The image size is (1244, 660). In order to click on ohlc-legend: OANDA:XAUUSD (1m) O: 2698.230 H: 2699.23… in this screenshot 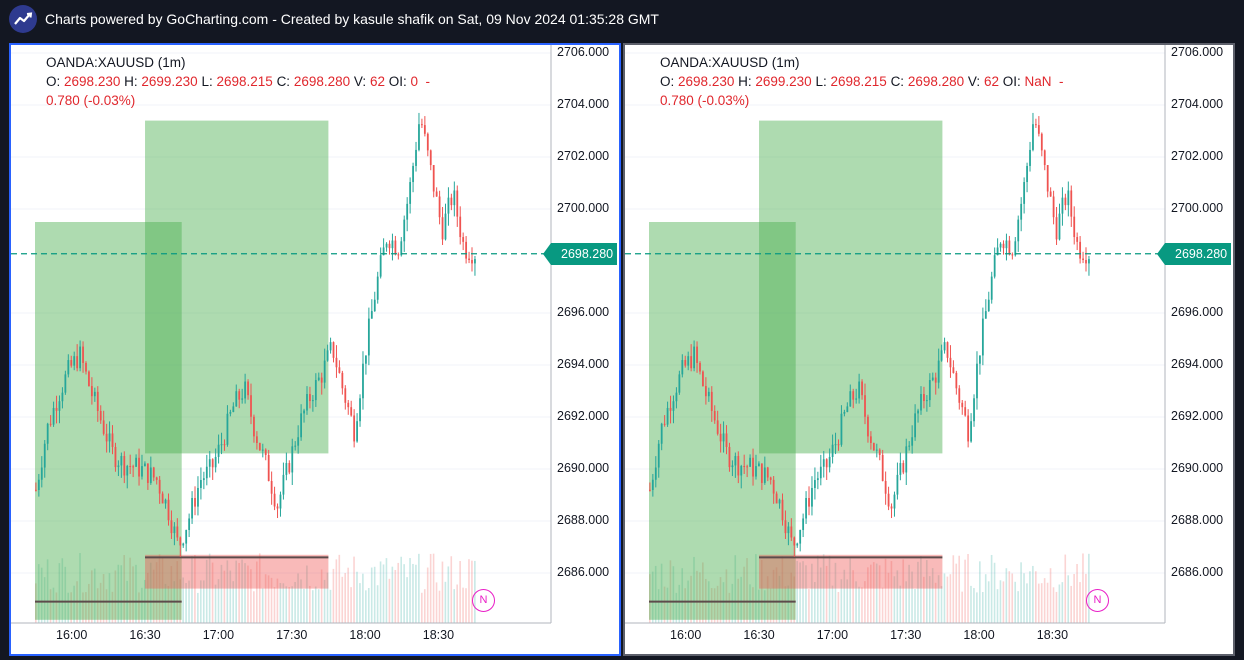, I will do `click(281, 81)`.